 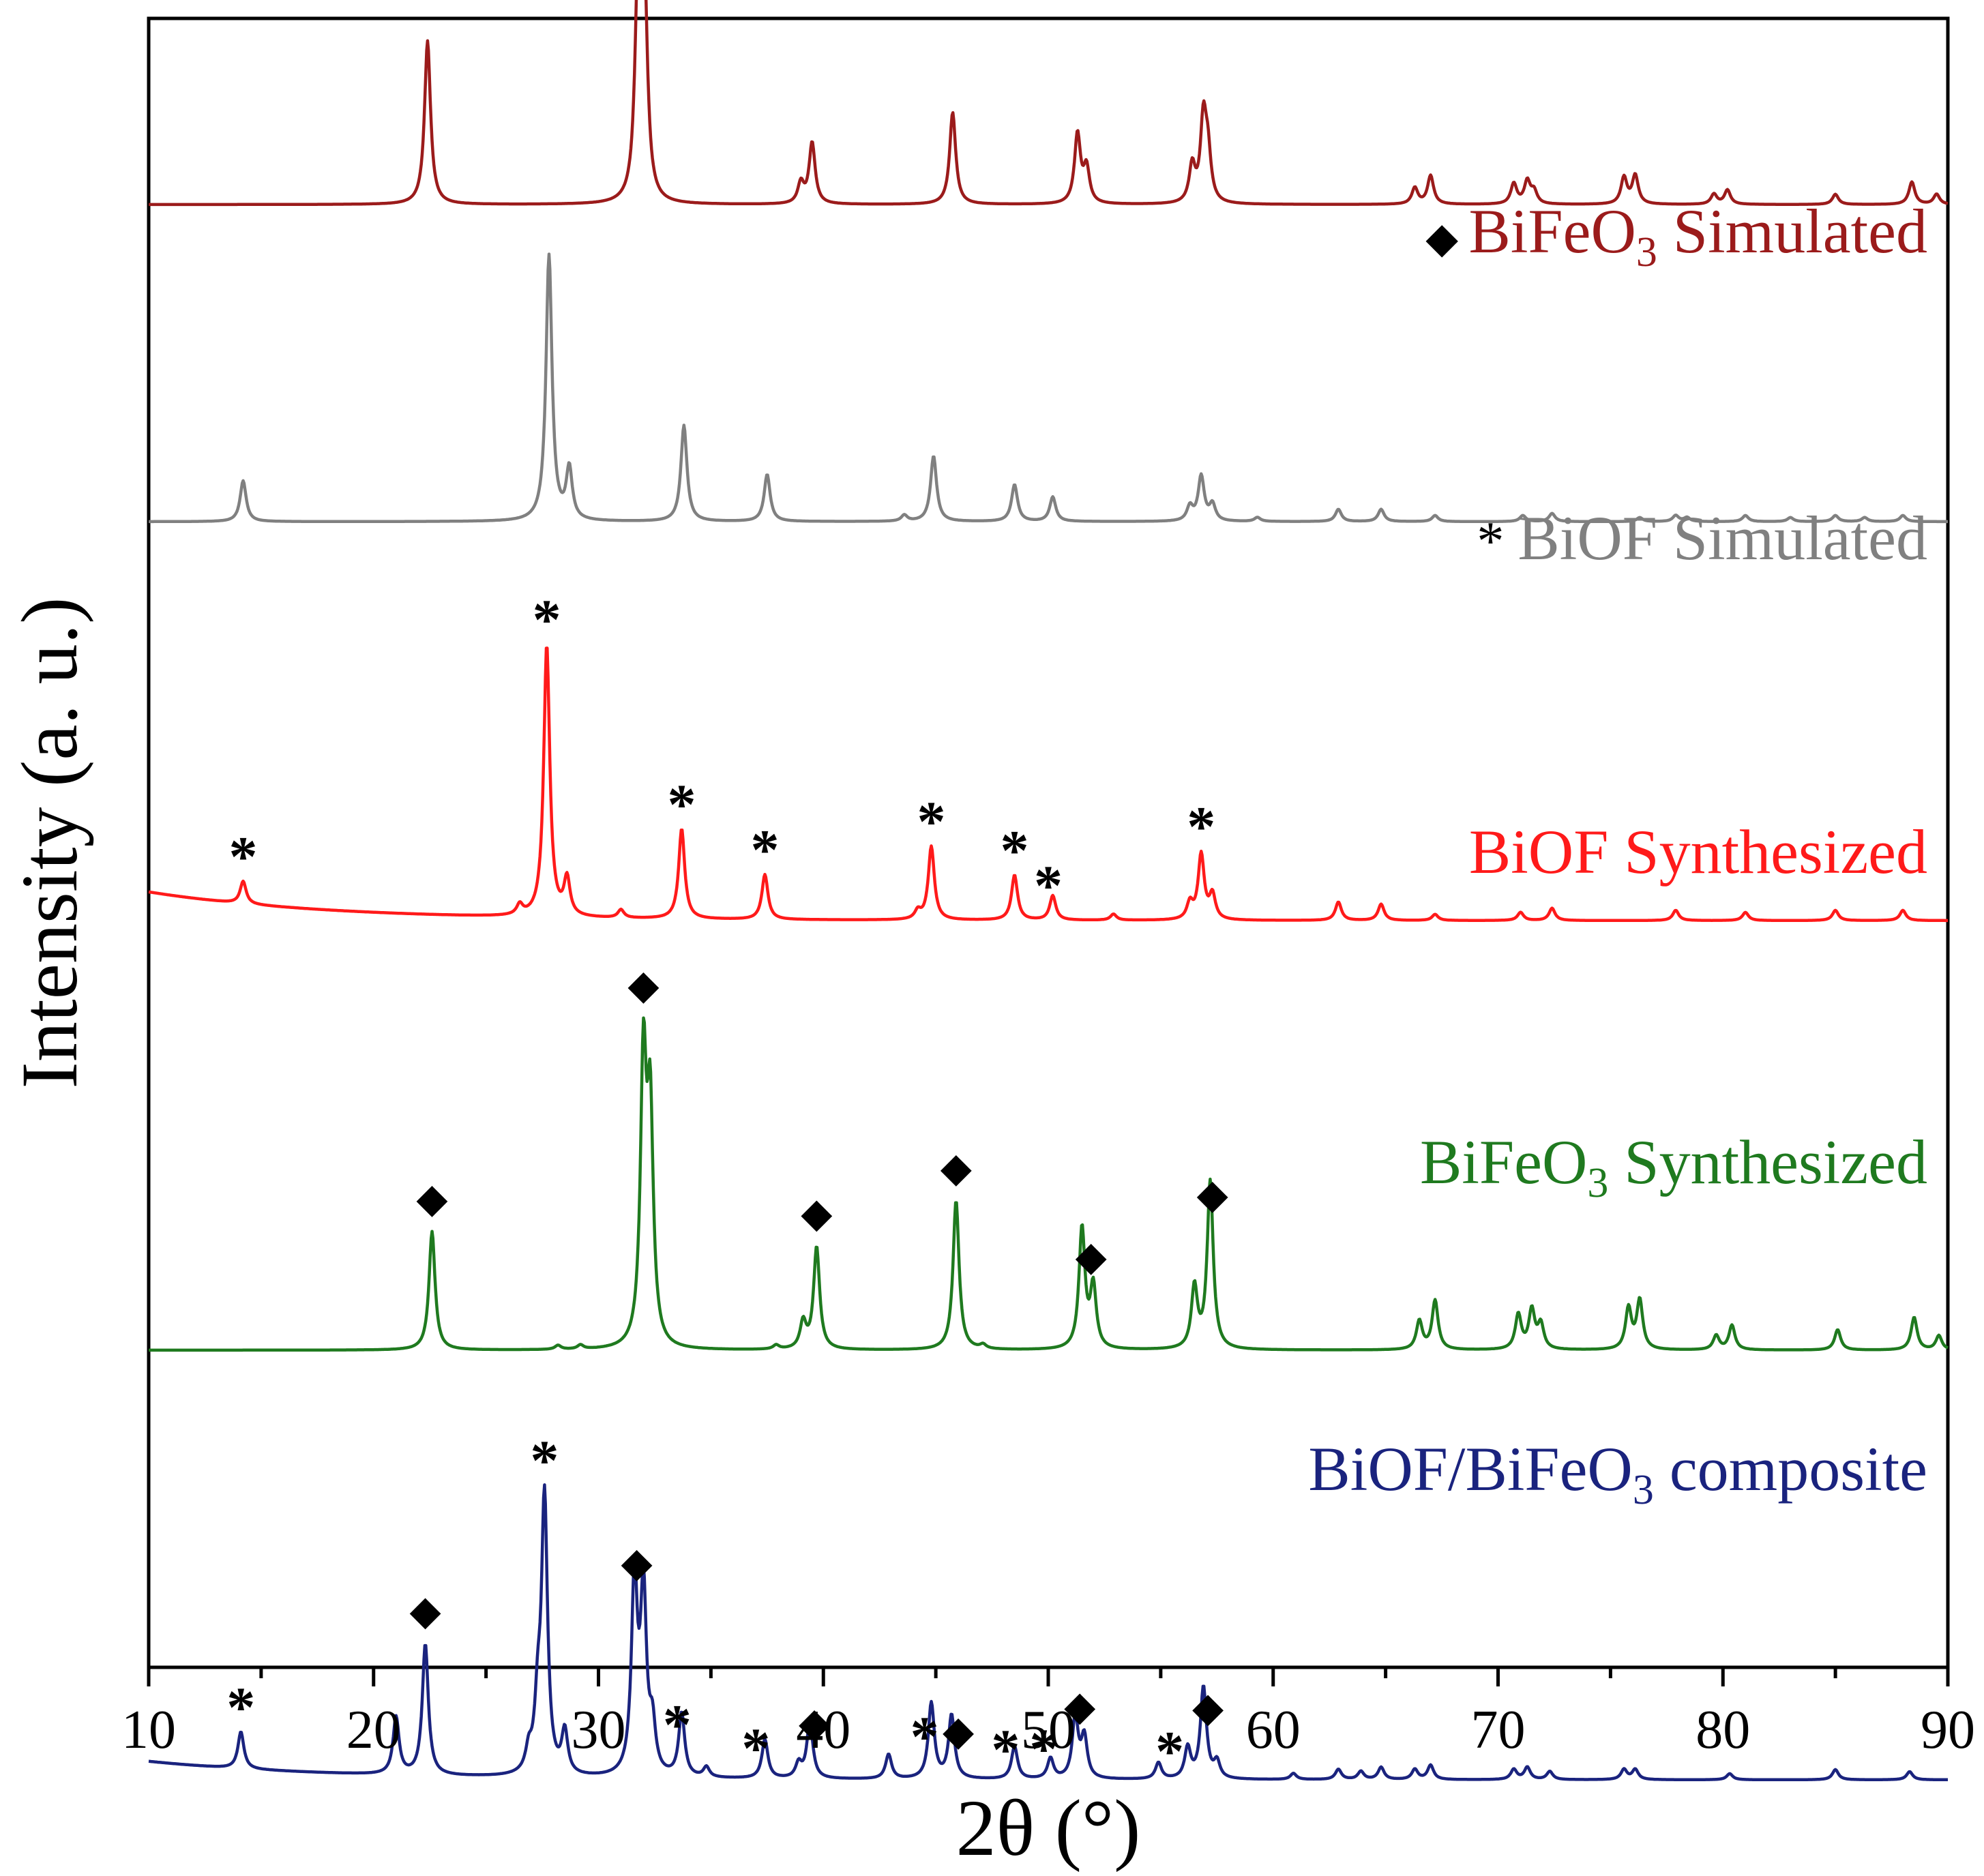 What do you see at coordinates (148, 1730) in the screenshot?
I see `x-tick-label: 10` at bounding box center [148, 1730].